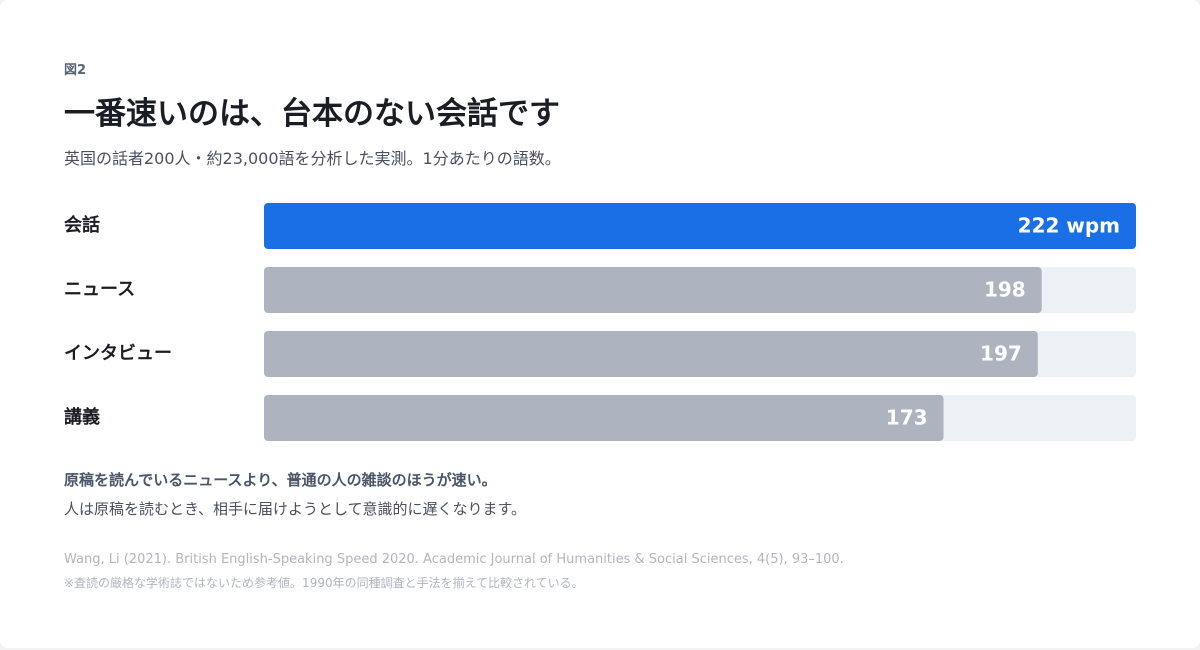 The image size is (1200, 650). I want to click on category-label: 会話, so click(82, 225).